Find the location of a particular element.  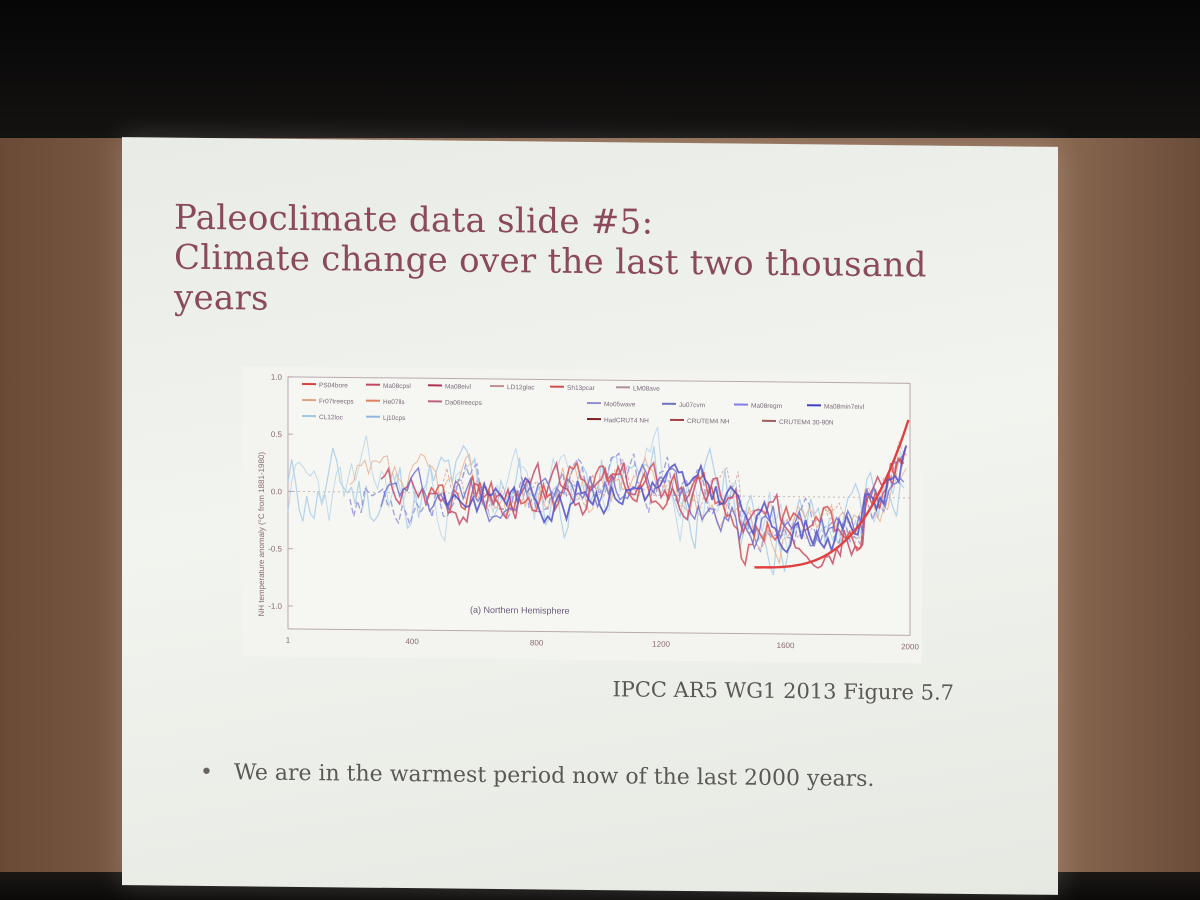

legend-entry: LD12glac is located at coordinates (512, 387).